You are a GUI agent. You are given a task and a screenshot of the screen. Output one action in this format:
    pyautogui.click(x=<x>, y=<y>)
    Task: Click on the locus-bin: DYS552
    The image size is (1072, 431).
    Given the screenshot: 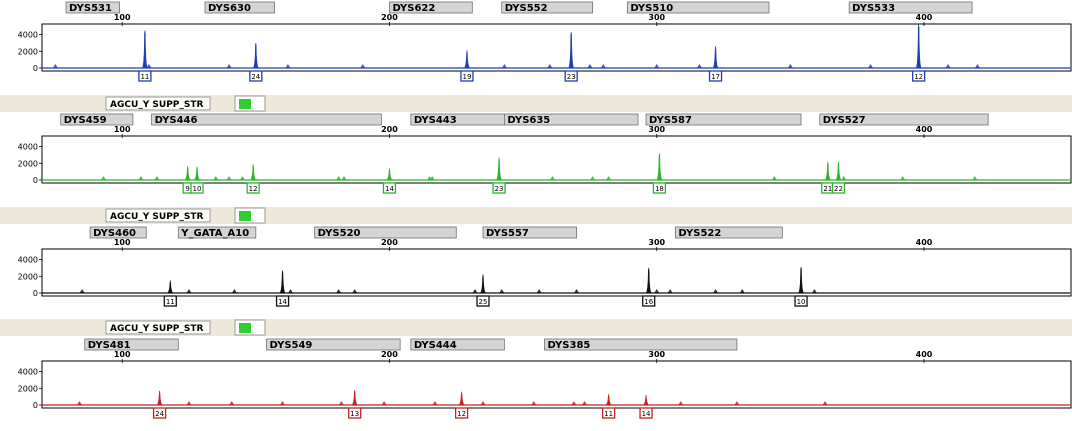 What is the action you would take?
    pyautogui.click(x=547, y=7)
    